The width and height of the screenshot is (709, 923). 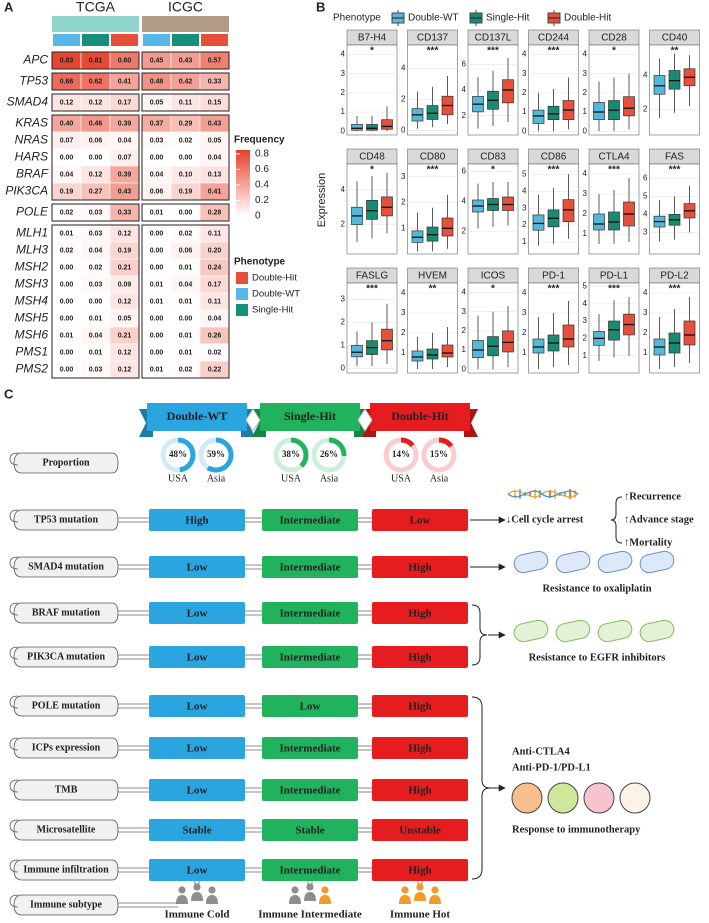 I want to click on panel-title: HVEM, so click(x=432, y=276).